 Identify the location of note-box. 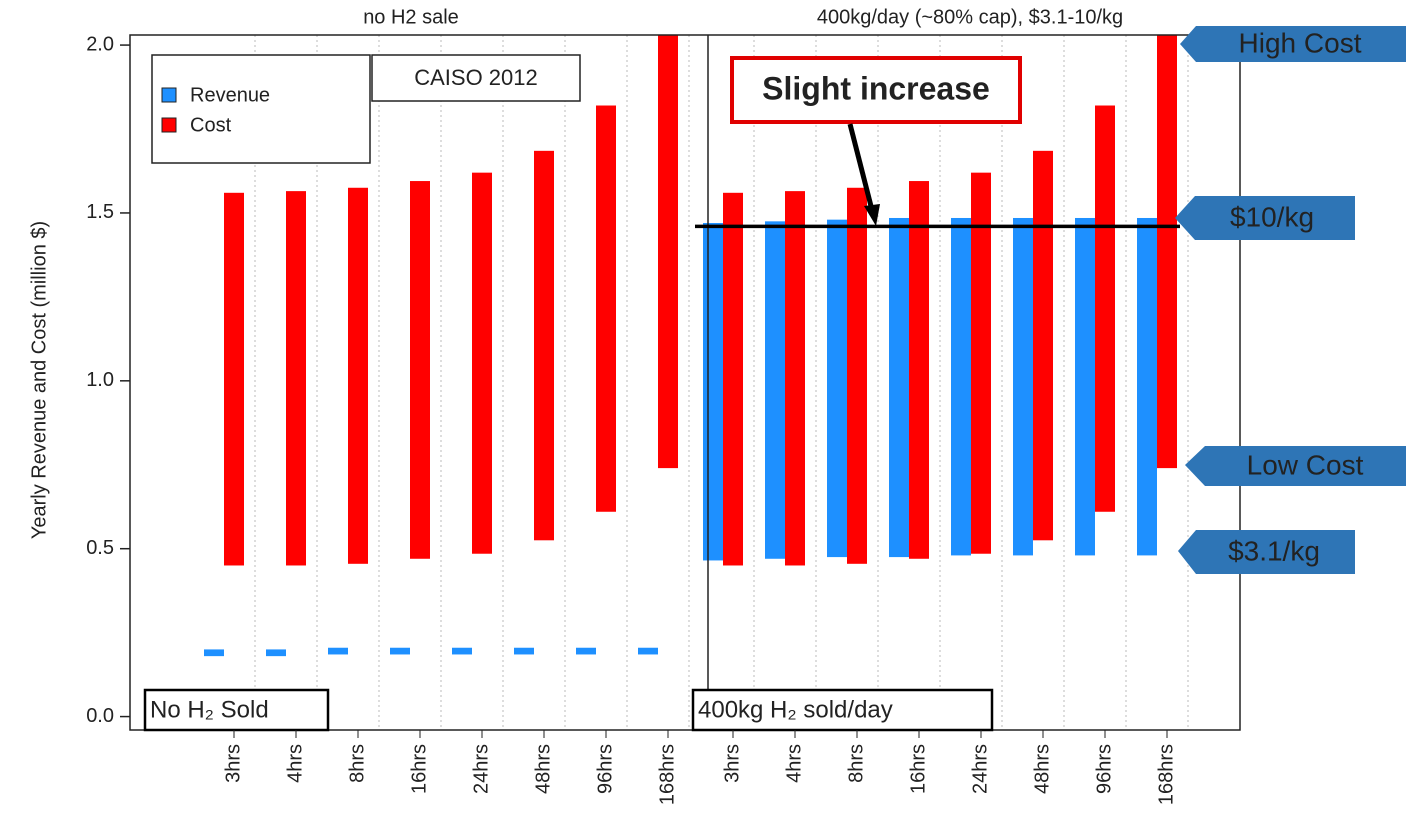
(476, 78).